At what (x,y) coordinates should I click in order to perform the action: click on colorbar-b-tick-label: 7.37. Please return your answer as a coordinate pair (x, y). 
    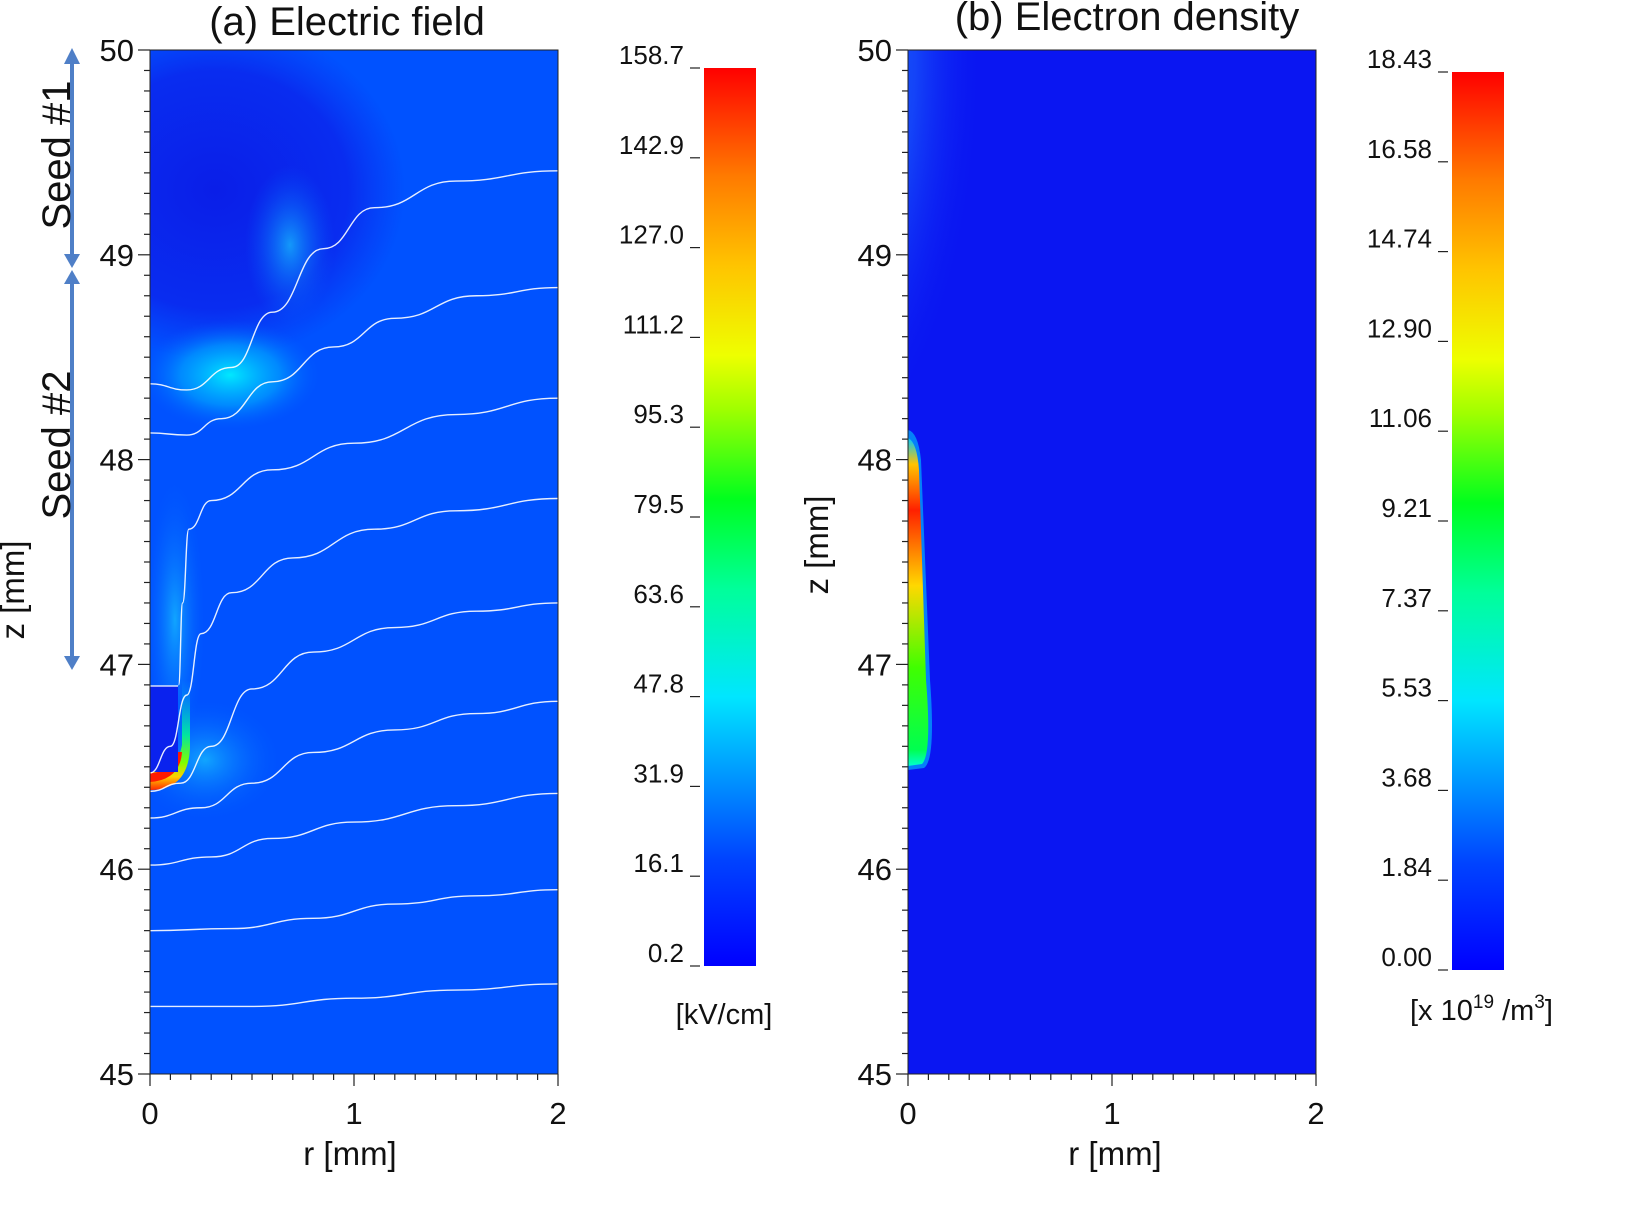
    Looking at the image, I should click on (1406, 598).